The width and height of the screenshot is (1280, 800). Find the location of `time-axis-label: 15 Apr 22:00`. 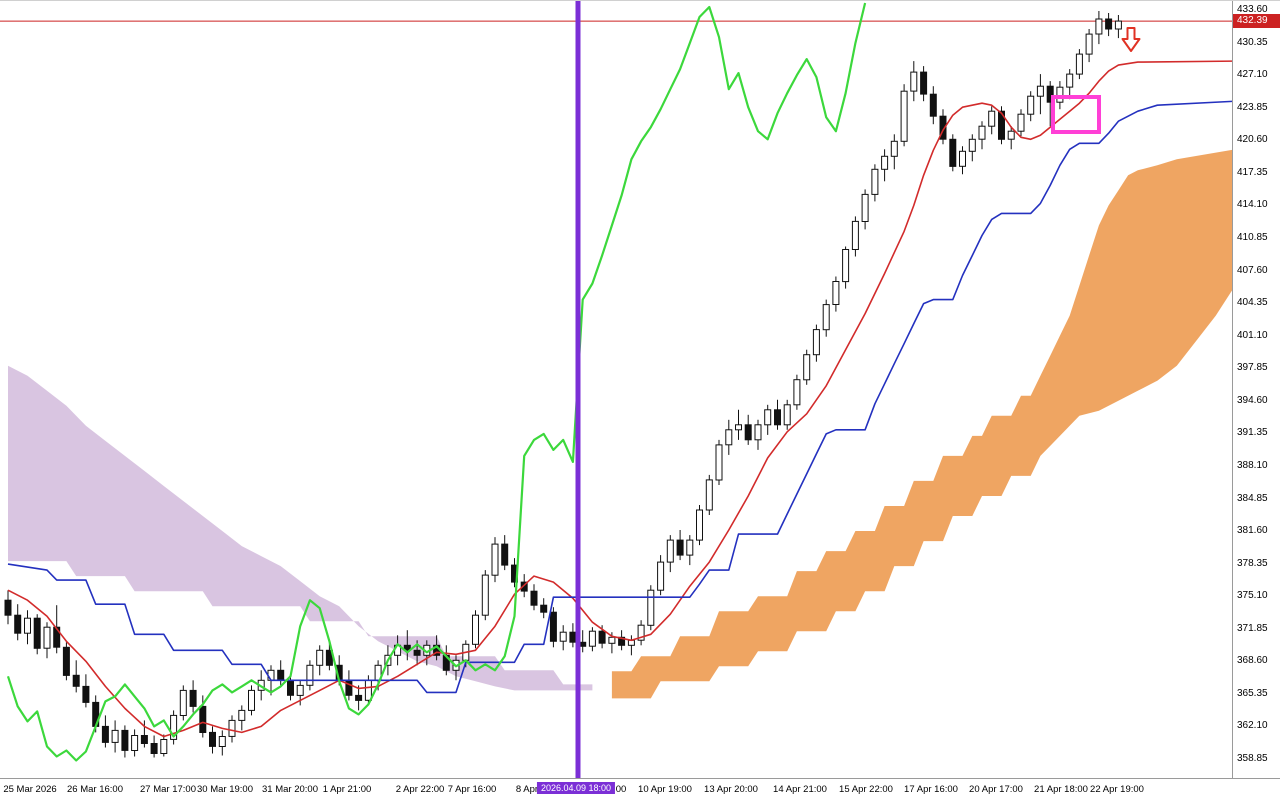

time-axis-label: 15 Apr 22:00 is located at coordinates (866, 789).